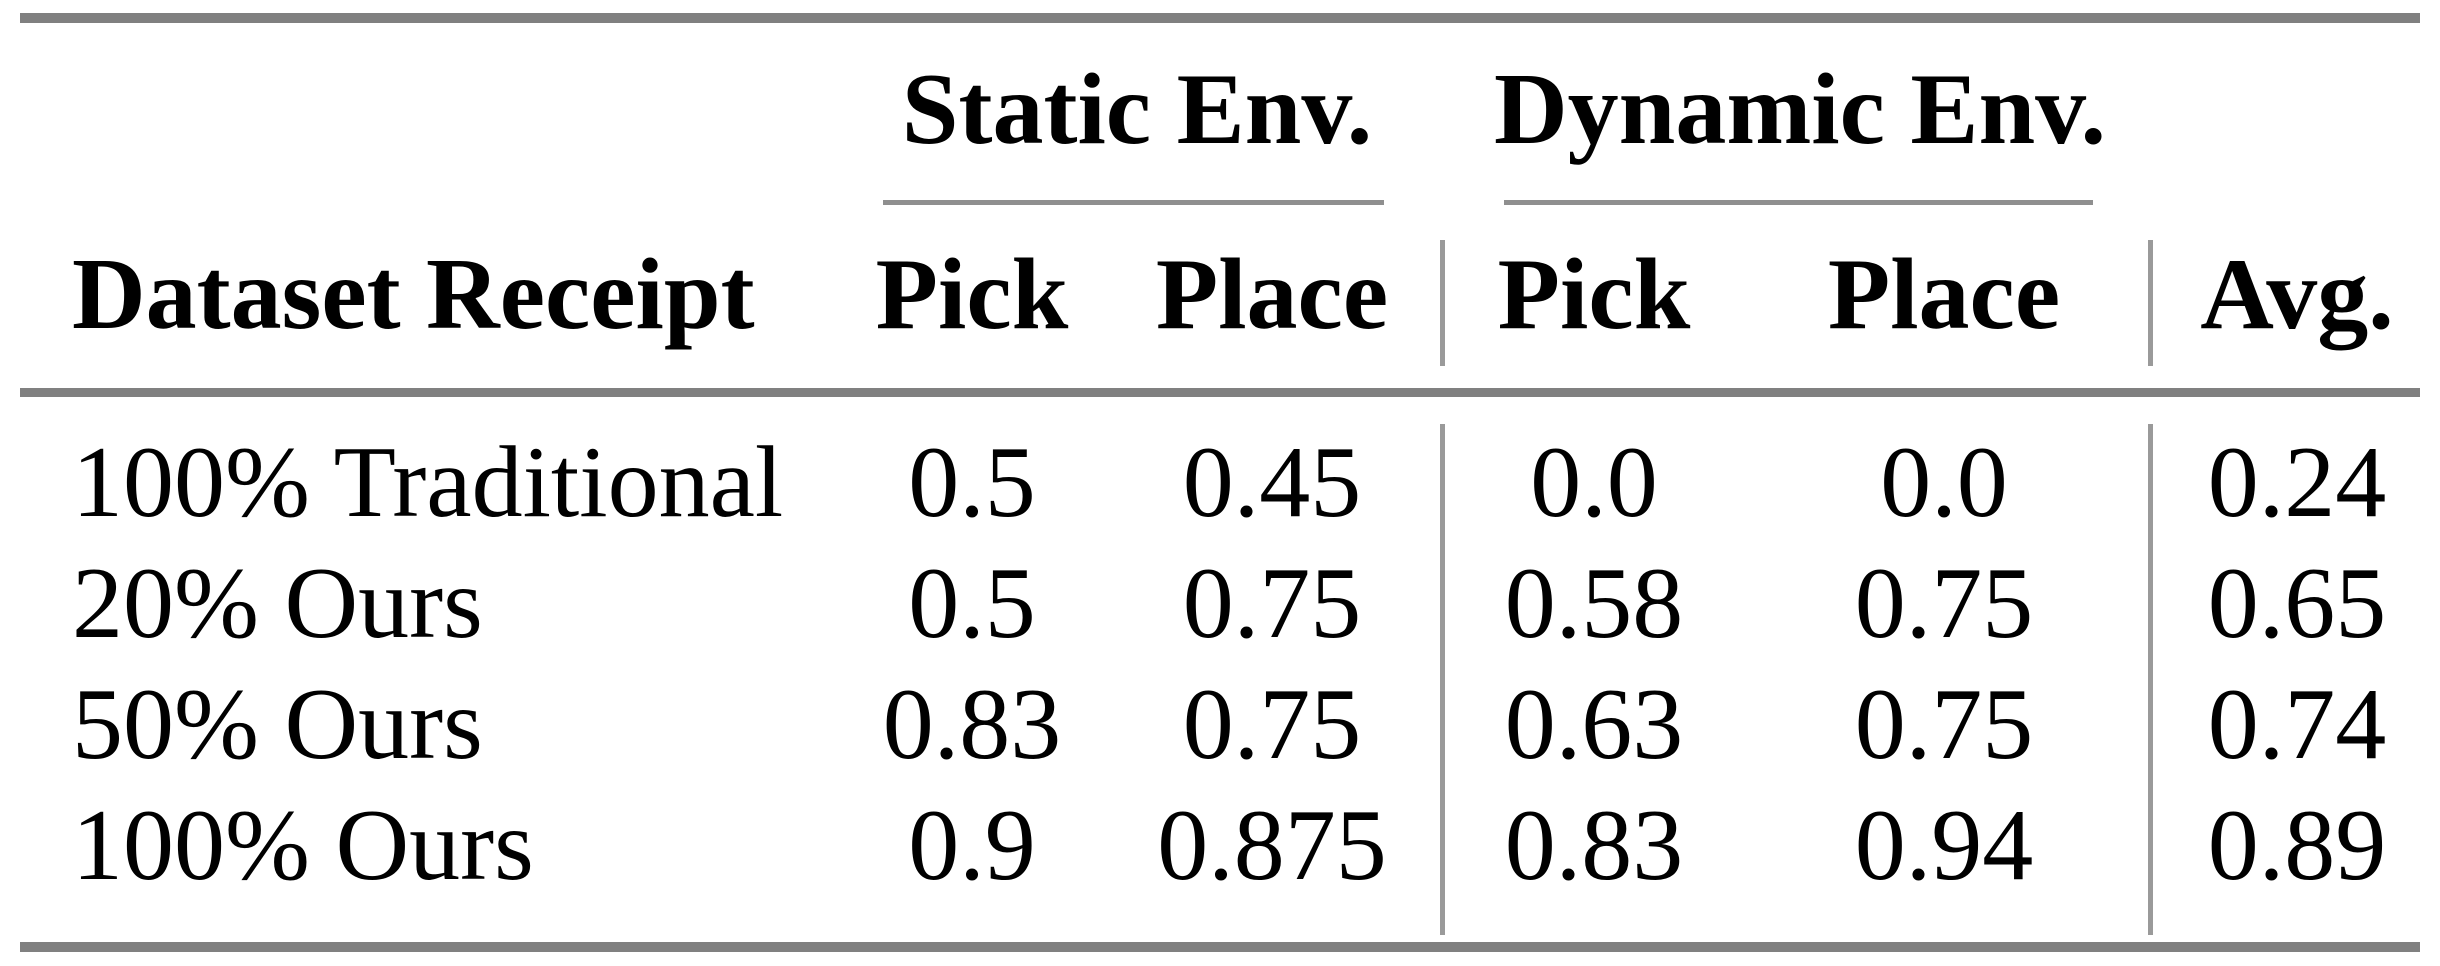  I want to click on cell-avg: 0.74, so click(2297, 724).